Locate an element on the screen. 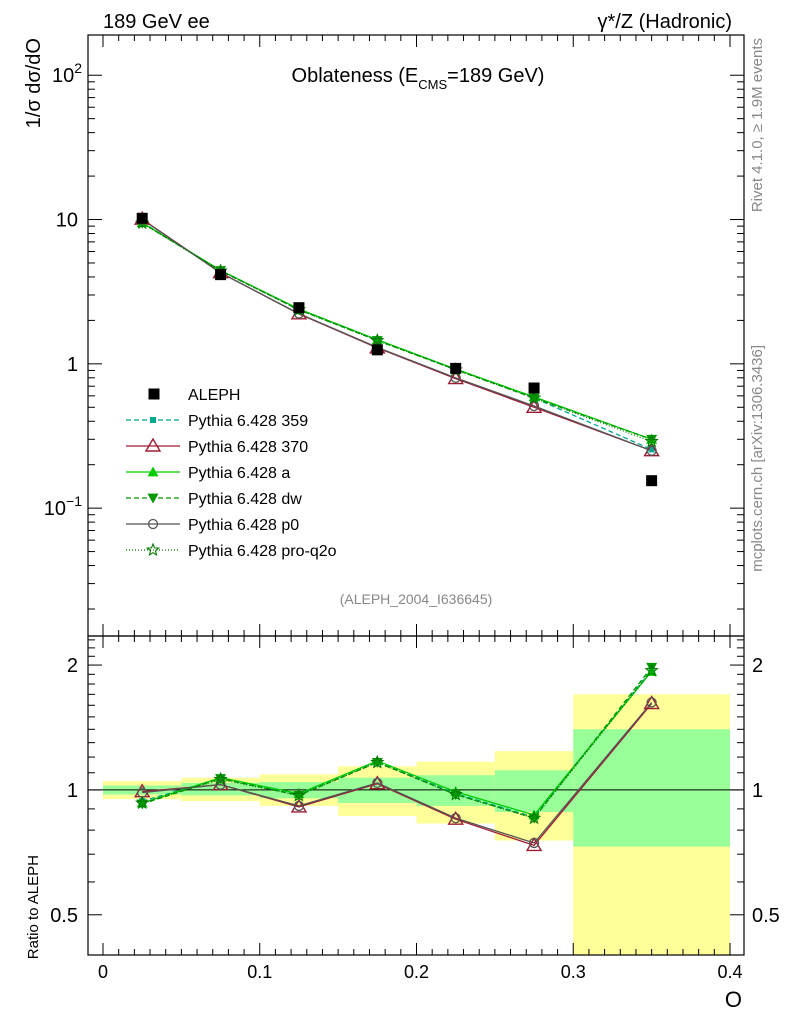 The image size is (786, 1024). chart-title: Oblateness (ECMS=189 GeV) is located at coordinates (418, 78).